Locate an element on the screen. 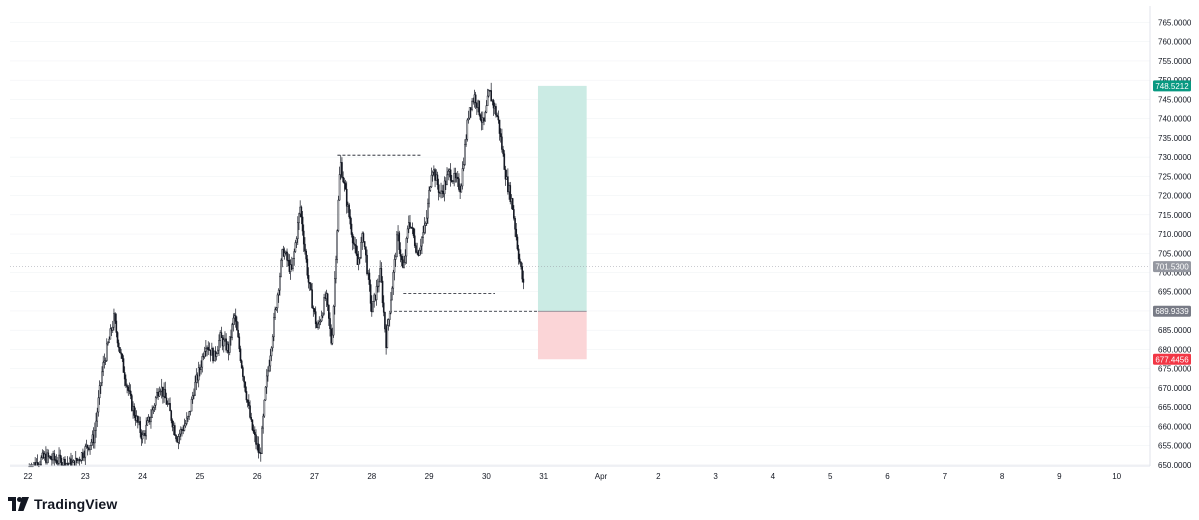 This screenshot has width=1199, height=520. entry-price-badge: 689.9339 is located at coordinates (1172, 311).